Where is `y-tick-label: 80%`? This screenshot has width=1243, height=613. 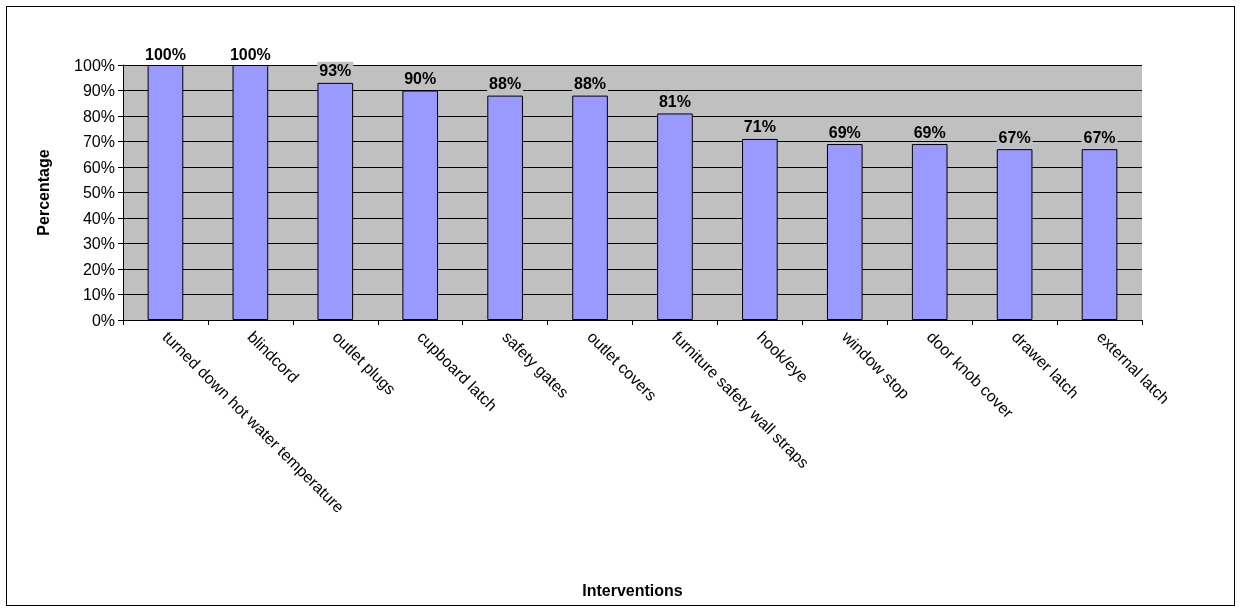 y-tick-label: 80% is located at coordinates (98, 116).